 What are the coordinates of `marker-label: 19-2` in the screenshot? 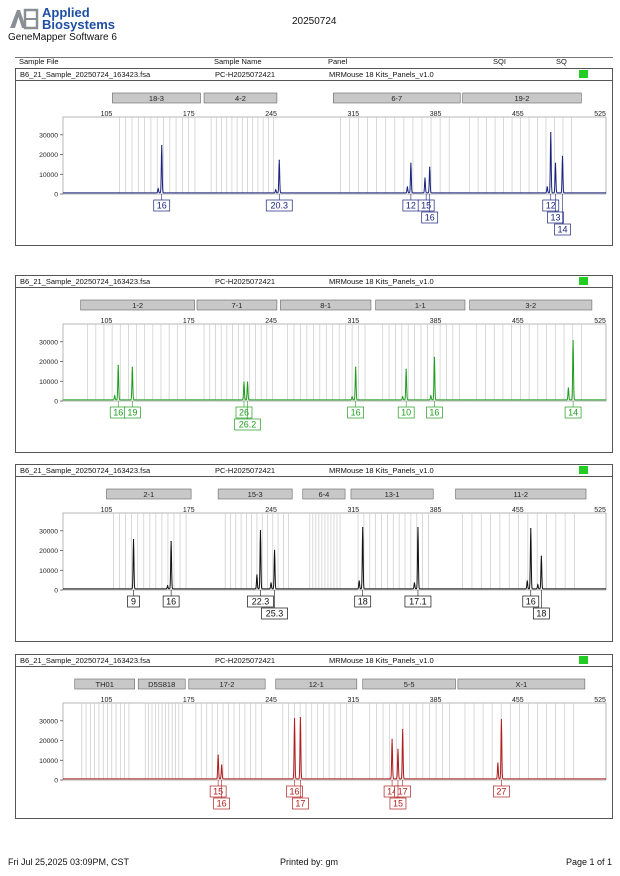 It's located at (521, 98).